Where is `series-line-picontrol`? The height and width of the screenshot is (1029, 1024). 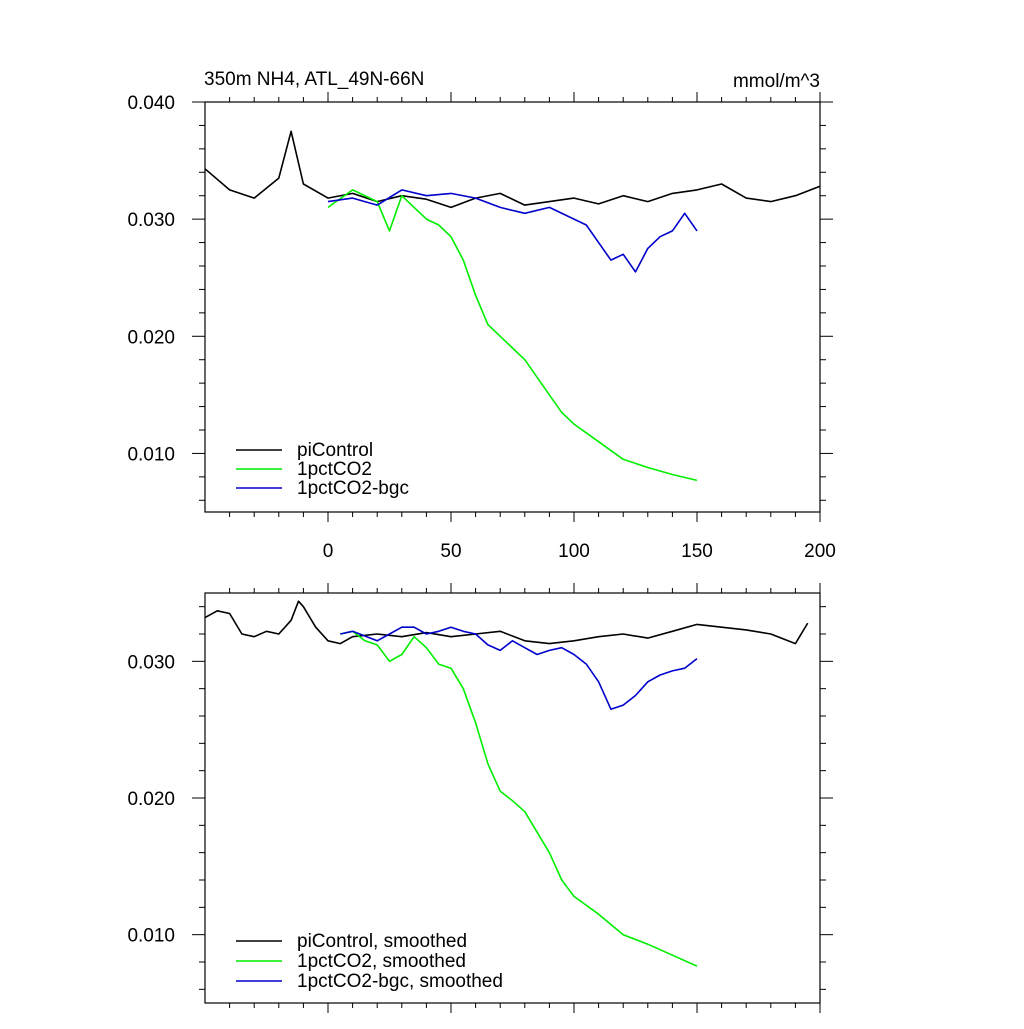 series-line-picontrol is located at coordinates (512, 169).